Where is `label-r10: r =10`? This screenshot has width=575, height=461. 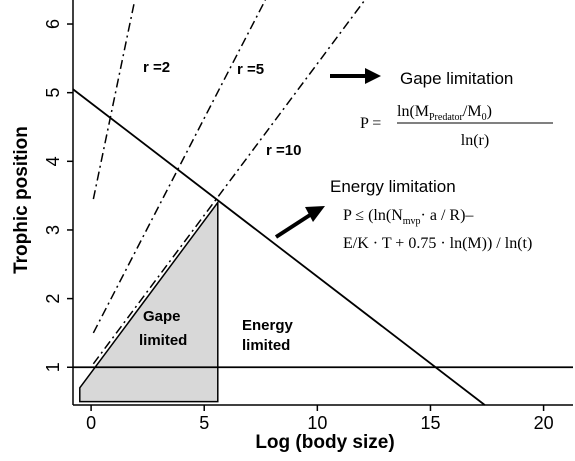 label-r10: r =10 is located at coordinates (283, 150).